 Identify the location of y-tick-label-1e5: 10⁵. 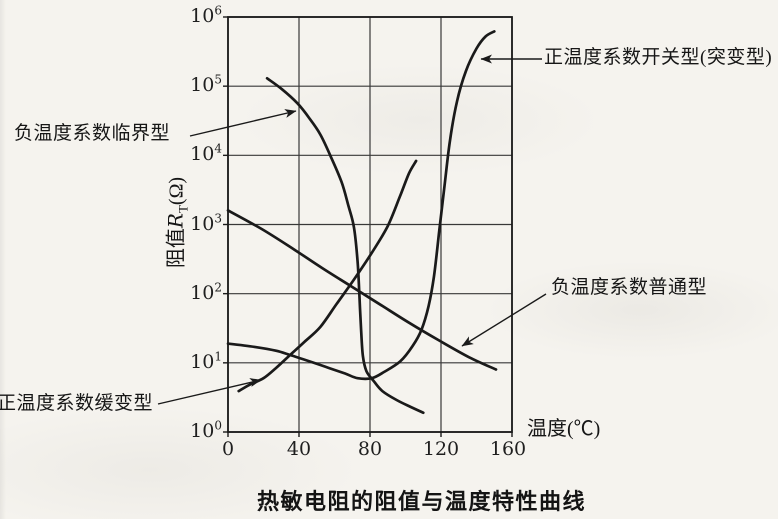
(206, 84).